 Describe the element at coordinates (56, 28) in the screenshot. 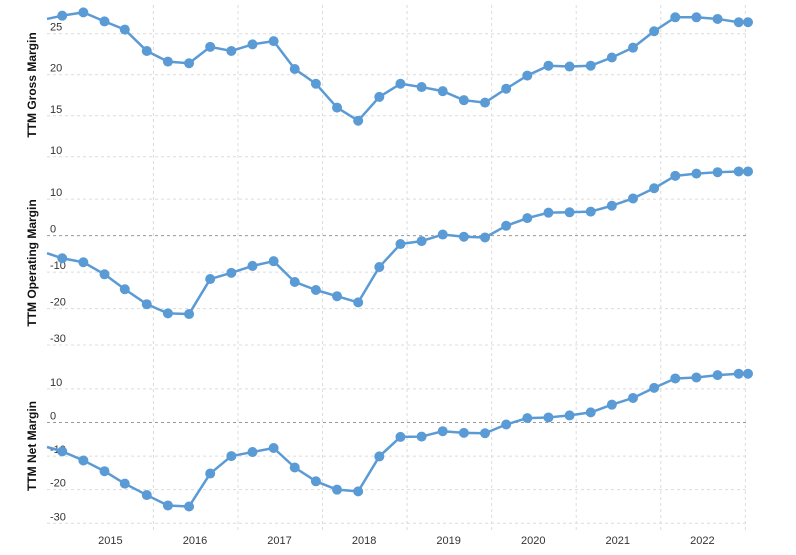

I see `y-tick-label: 25` at that location.